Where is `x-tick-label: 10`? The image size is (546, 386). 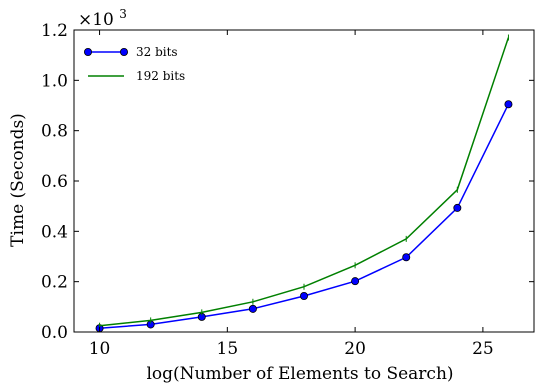
x-tick-label: 10 is located at coordinates (100, 349).